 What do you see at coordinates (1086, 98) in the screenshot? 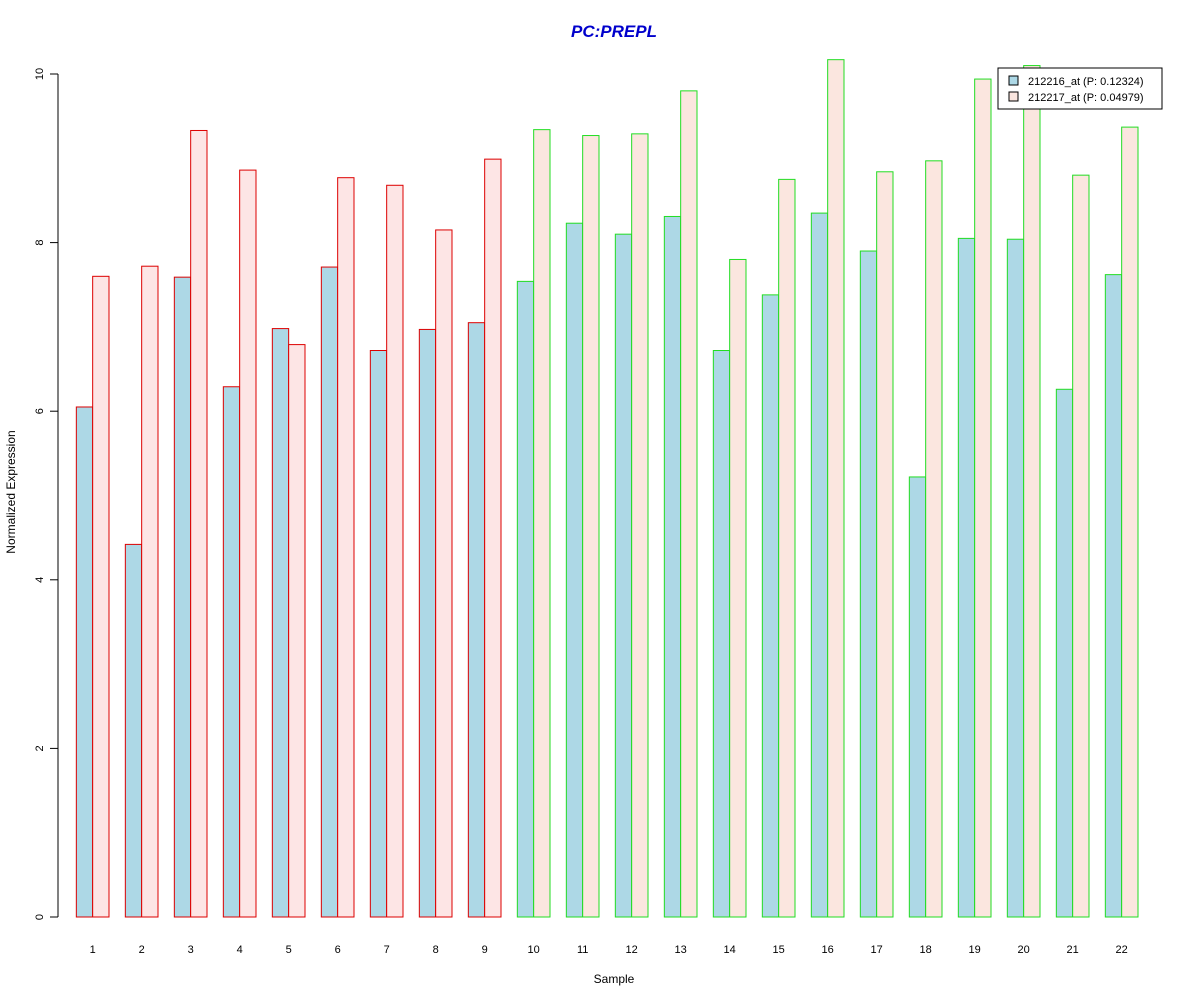
I see `legend-label-212217-at: 212217_at (P: 0.04979)` at bounding box center [1086, 98].